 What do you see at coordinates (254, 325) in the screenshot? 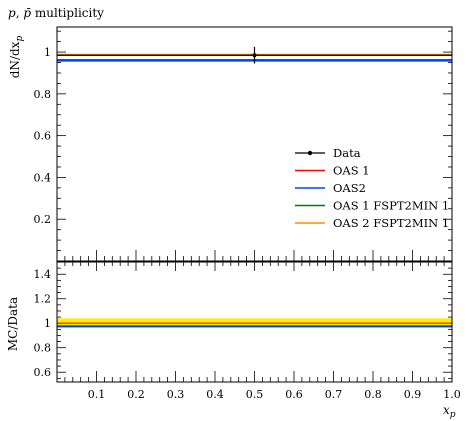
I see `ratio-series-lines` at bounding box center [254, 325].